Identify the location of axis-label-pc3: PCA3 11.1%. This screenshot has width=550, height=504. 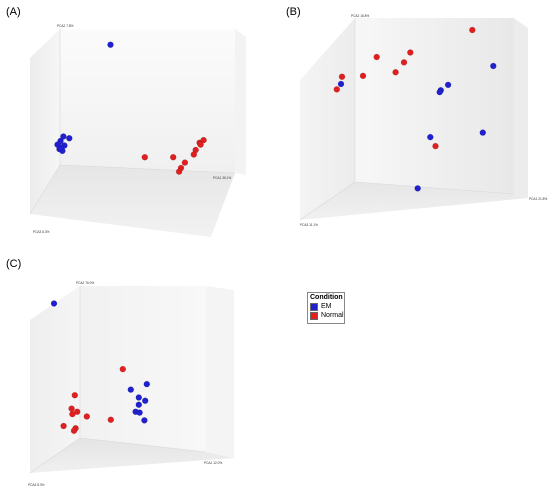
(309, 225).